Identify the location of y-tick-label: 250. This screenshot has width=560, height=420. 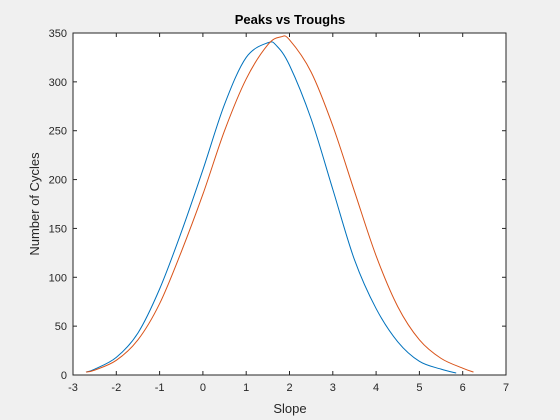
(58, 132).